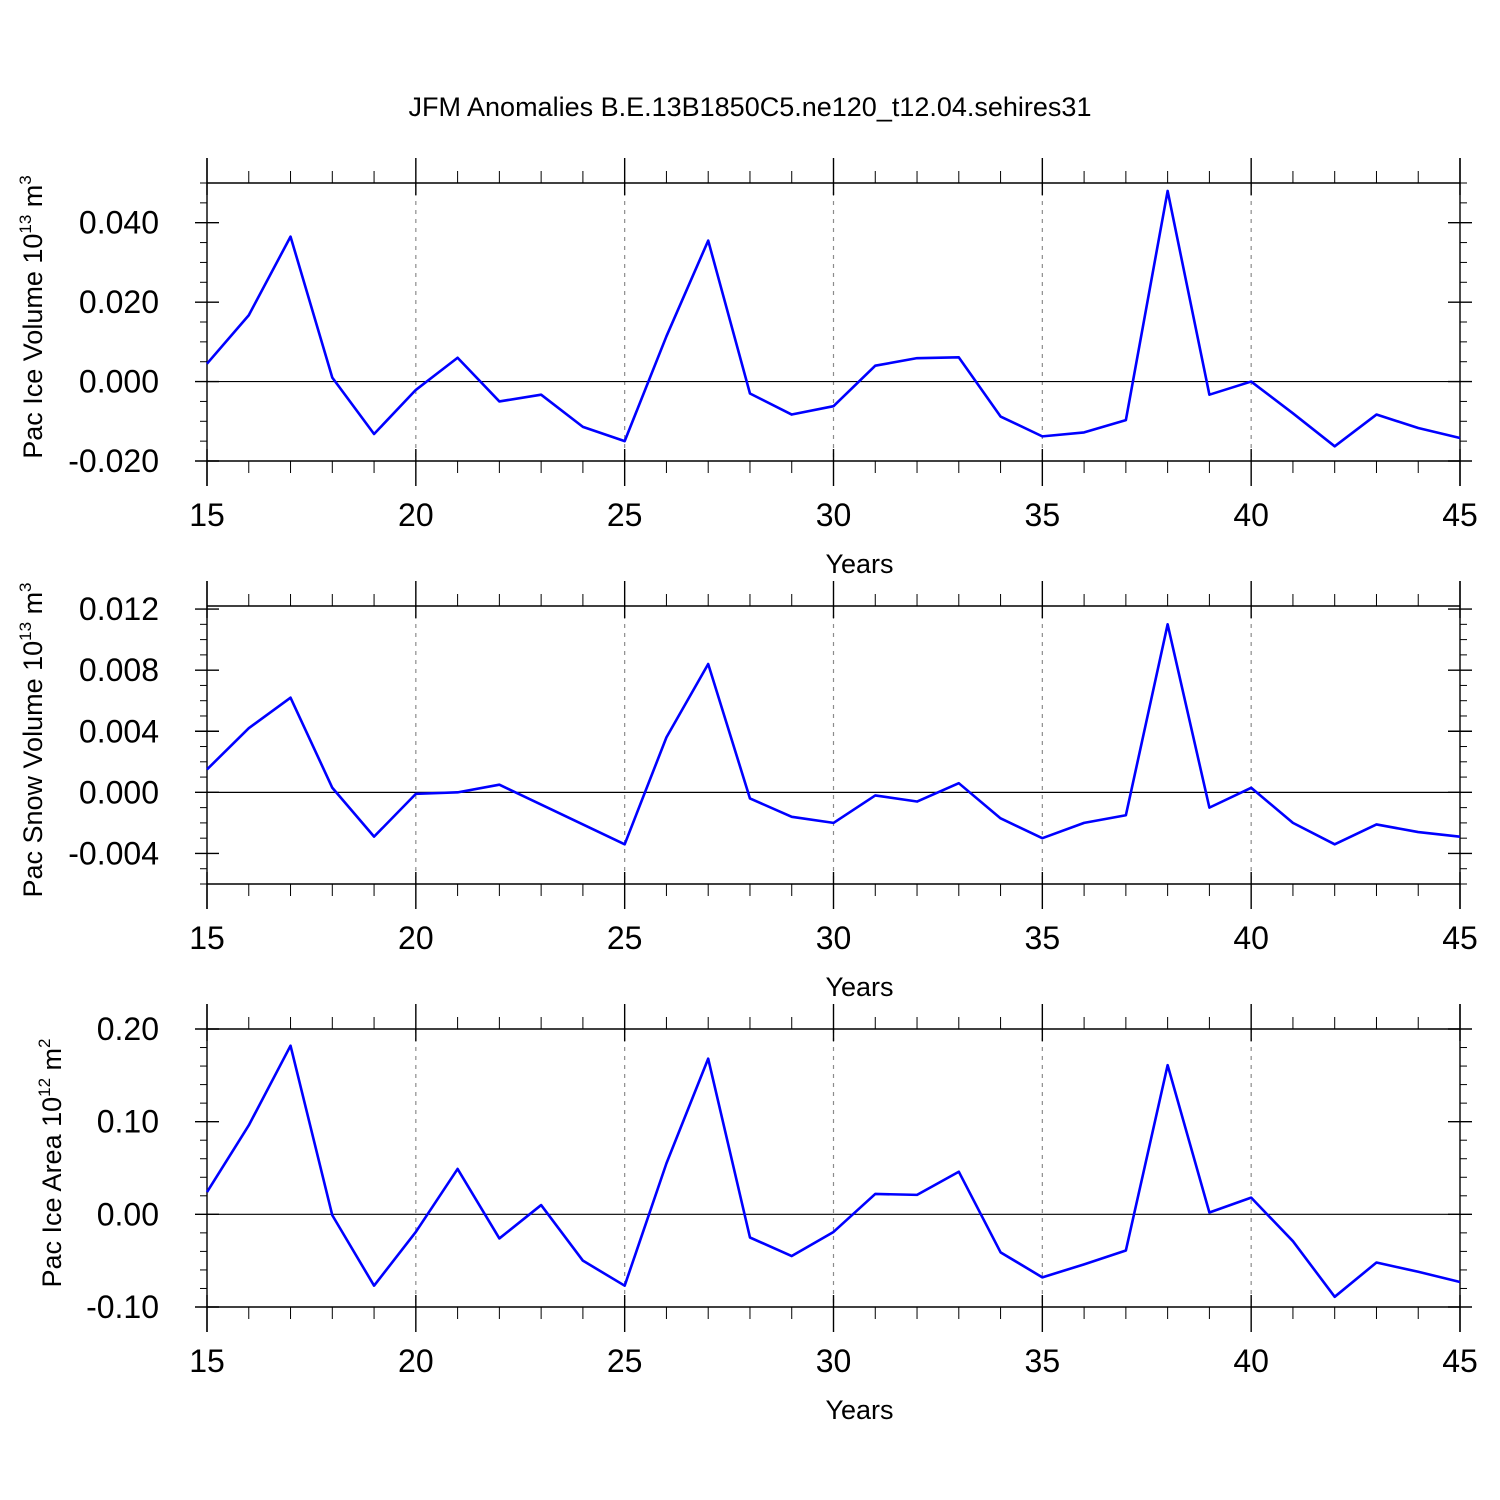 The image size is (1500, 1500). What do you see at coordinates (128, 1122) in the screenshot?
I see `y-tick-label: 0.10` at bounding box center [128, 1122].